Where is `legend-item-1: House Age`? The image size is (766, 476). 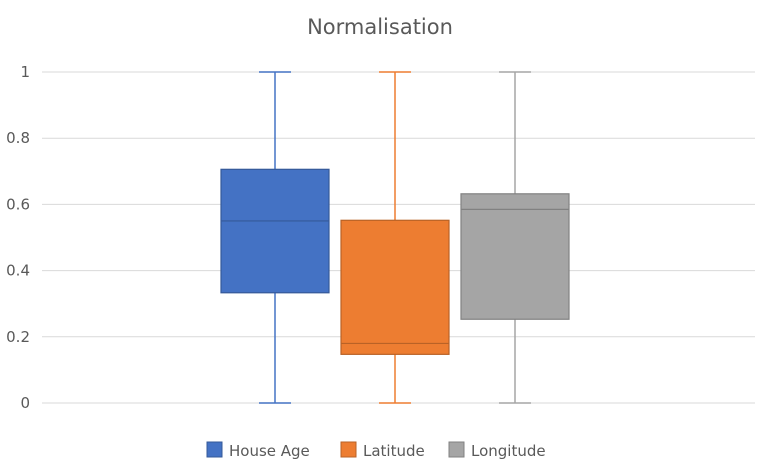
legend-item-1: House Age is located at coordinates (258, 450).